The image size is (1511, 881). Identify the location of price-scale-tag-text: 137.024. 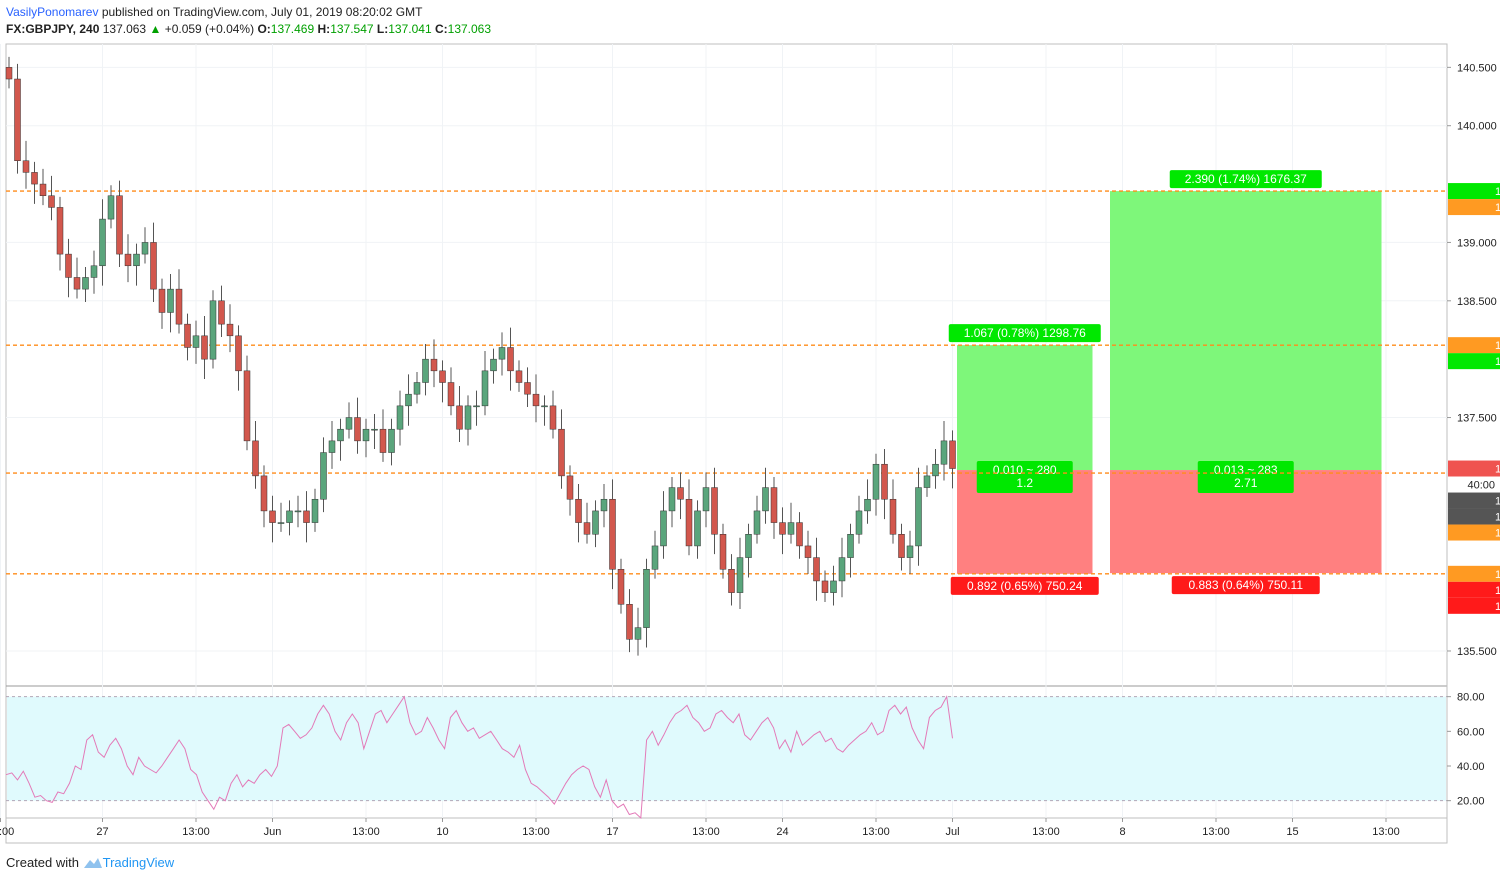
(1503, 534).